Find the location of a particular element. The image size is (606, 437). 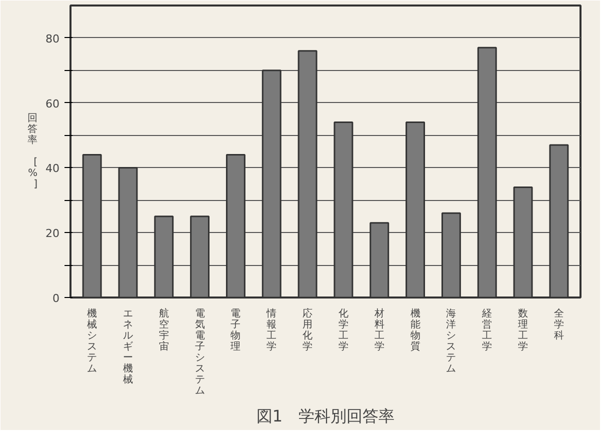

x-tick-label: 材料工学 is located at coordinates (378, 330).